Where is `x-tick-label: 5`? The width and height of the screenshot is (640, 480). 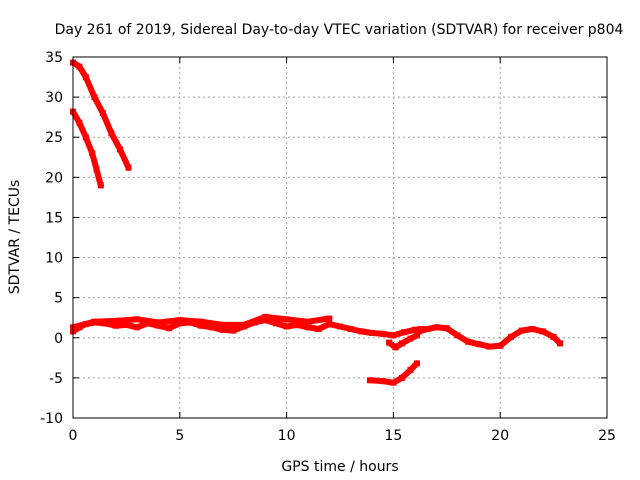 x-tick-label: 5 is located at coordinates (179, 436).